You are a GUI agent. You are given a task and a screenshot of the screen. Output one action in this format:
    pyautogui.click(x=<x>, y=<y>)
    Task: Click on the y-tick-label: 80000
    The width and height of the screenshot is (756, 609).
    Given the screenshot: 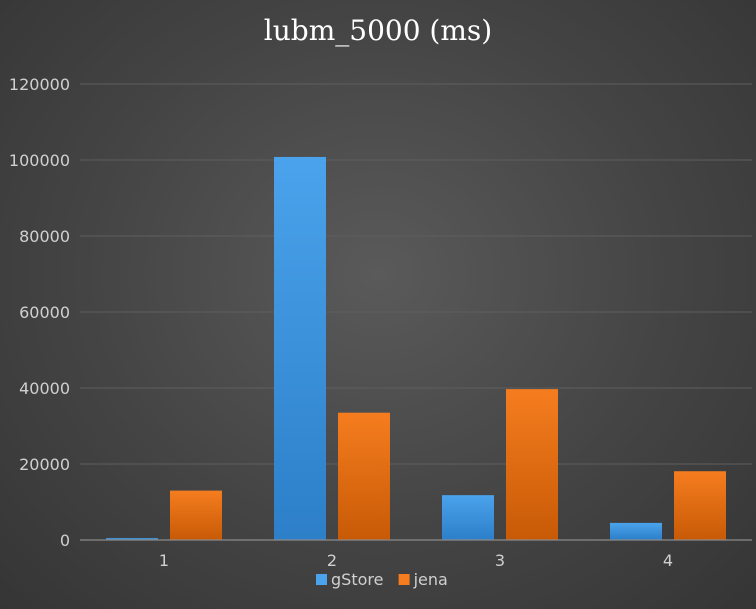 What is the action you would take?
    pyautogui.click(x=44, y=236)
    